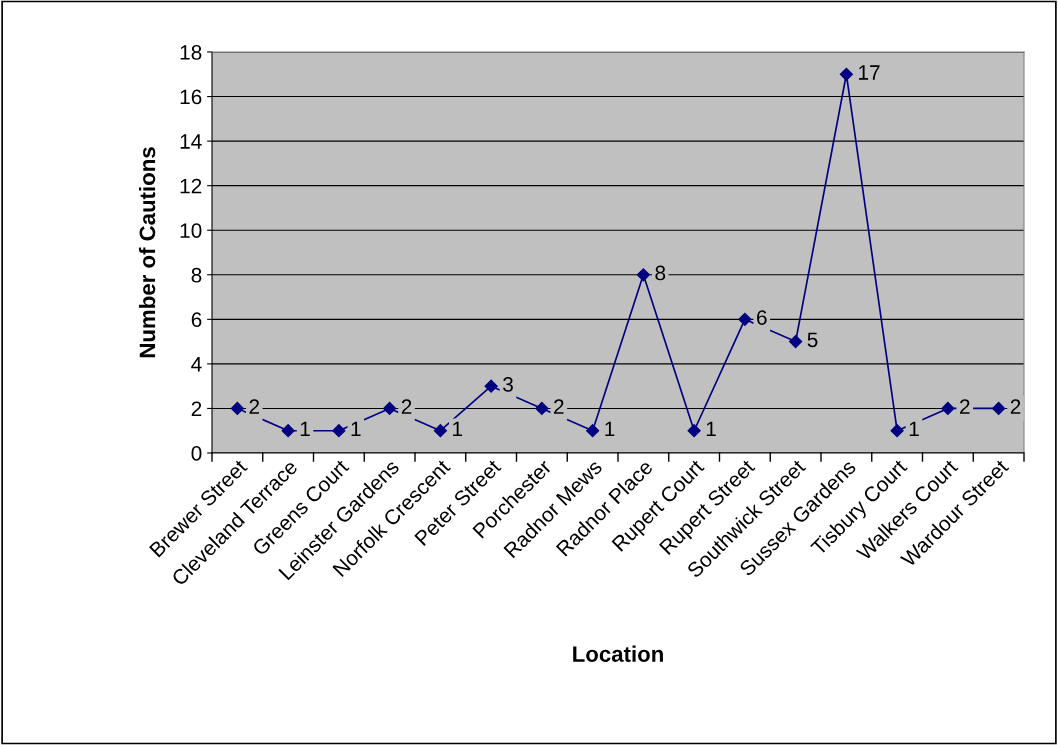 This screenshot has width=1058, height=745. What do you see at coordinates (191, 141) in the screenshot?
I see `y-tick-label: 14` at bounding box center [191, 141].